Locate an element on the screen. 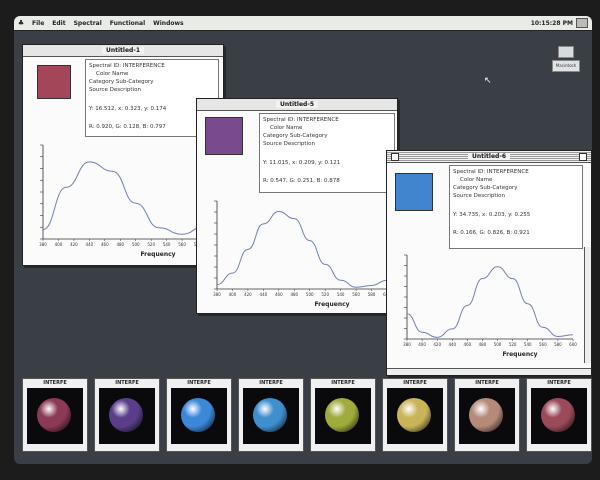 This screenshot has width=600, height=480. menu-clock: 10:15:28 PM is located at coordinates (551, 23).